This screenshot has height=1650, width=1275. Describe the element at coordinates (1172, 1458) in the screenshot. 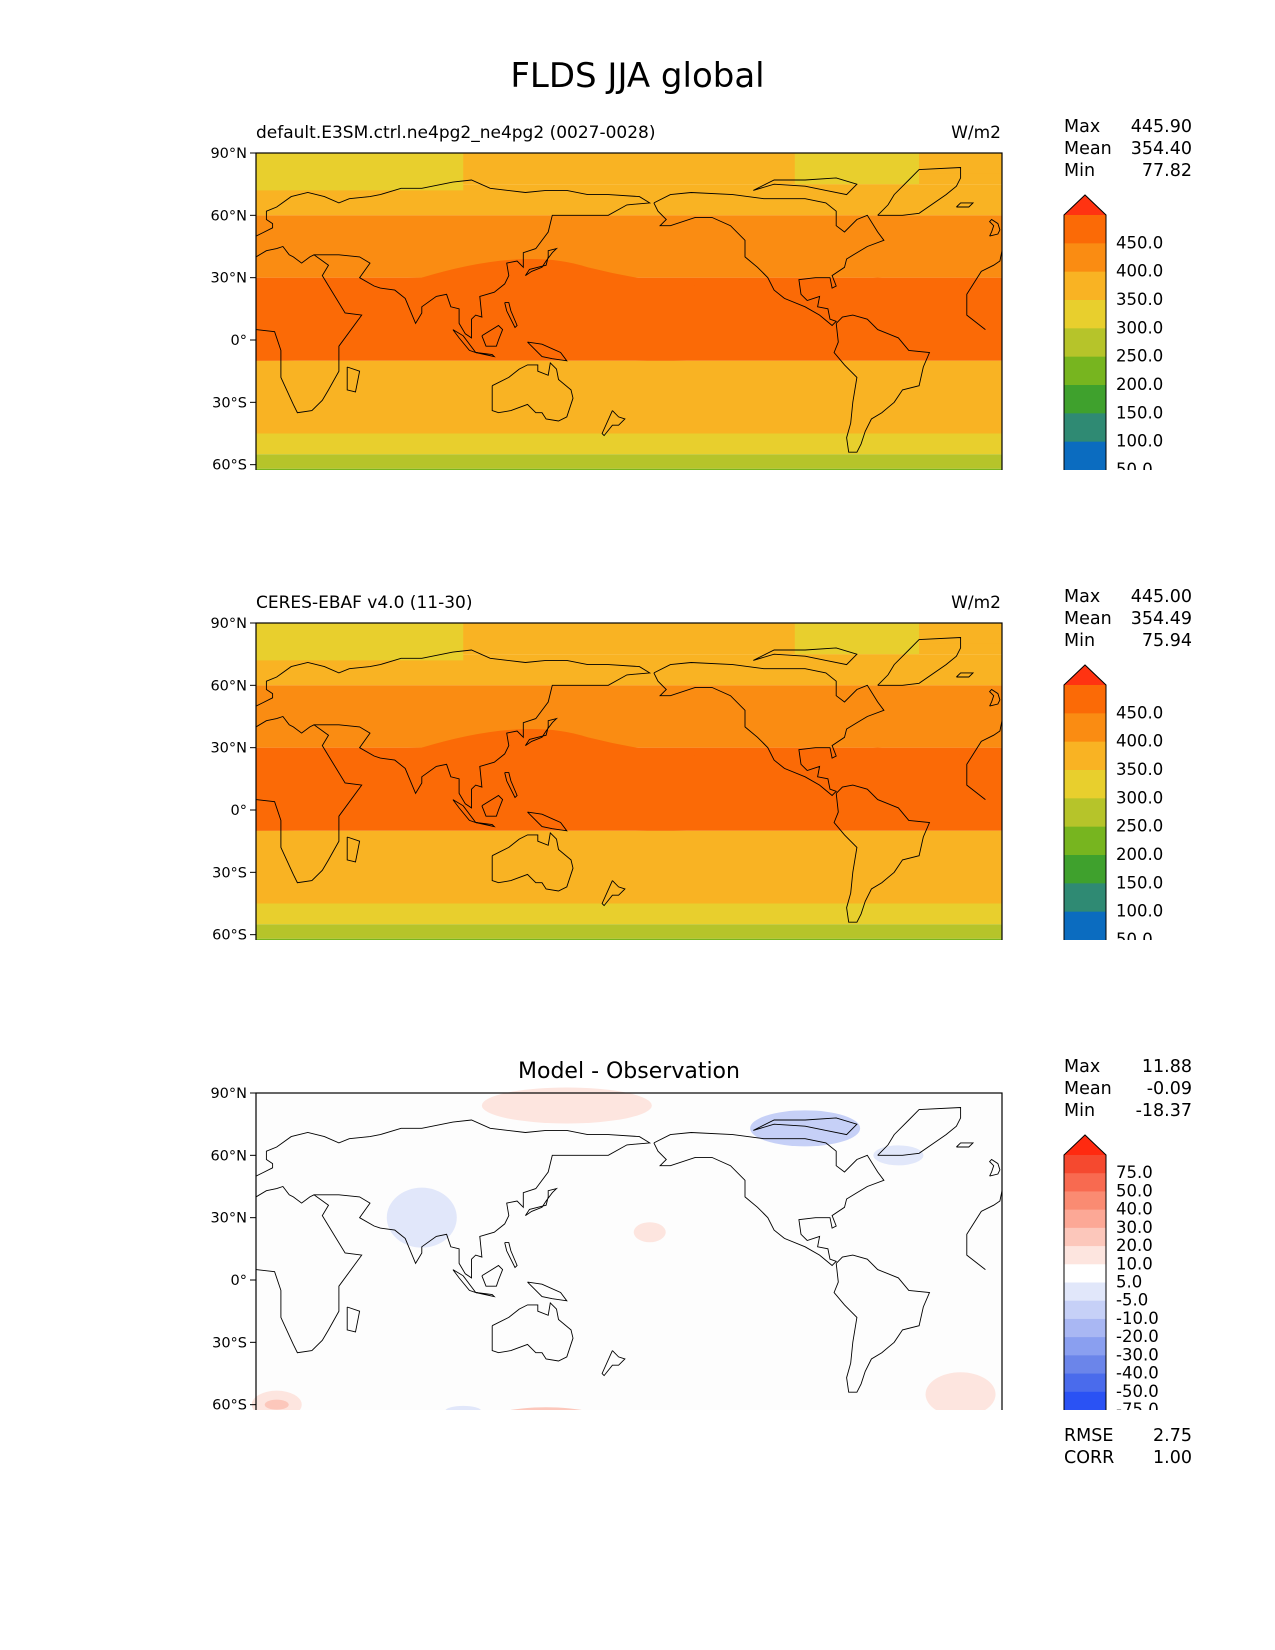

I see `metric-value: 1.00` at that location.